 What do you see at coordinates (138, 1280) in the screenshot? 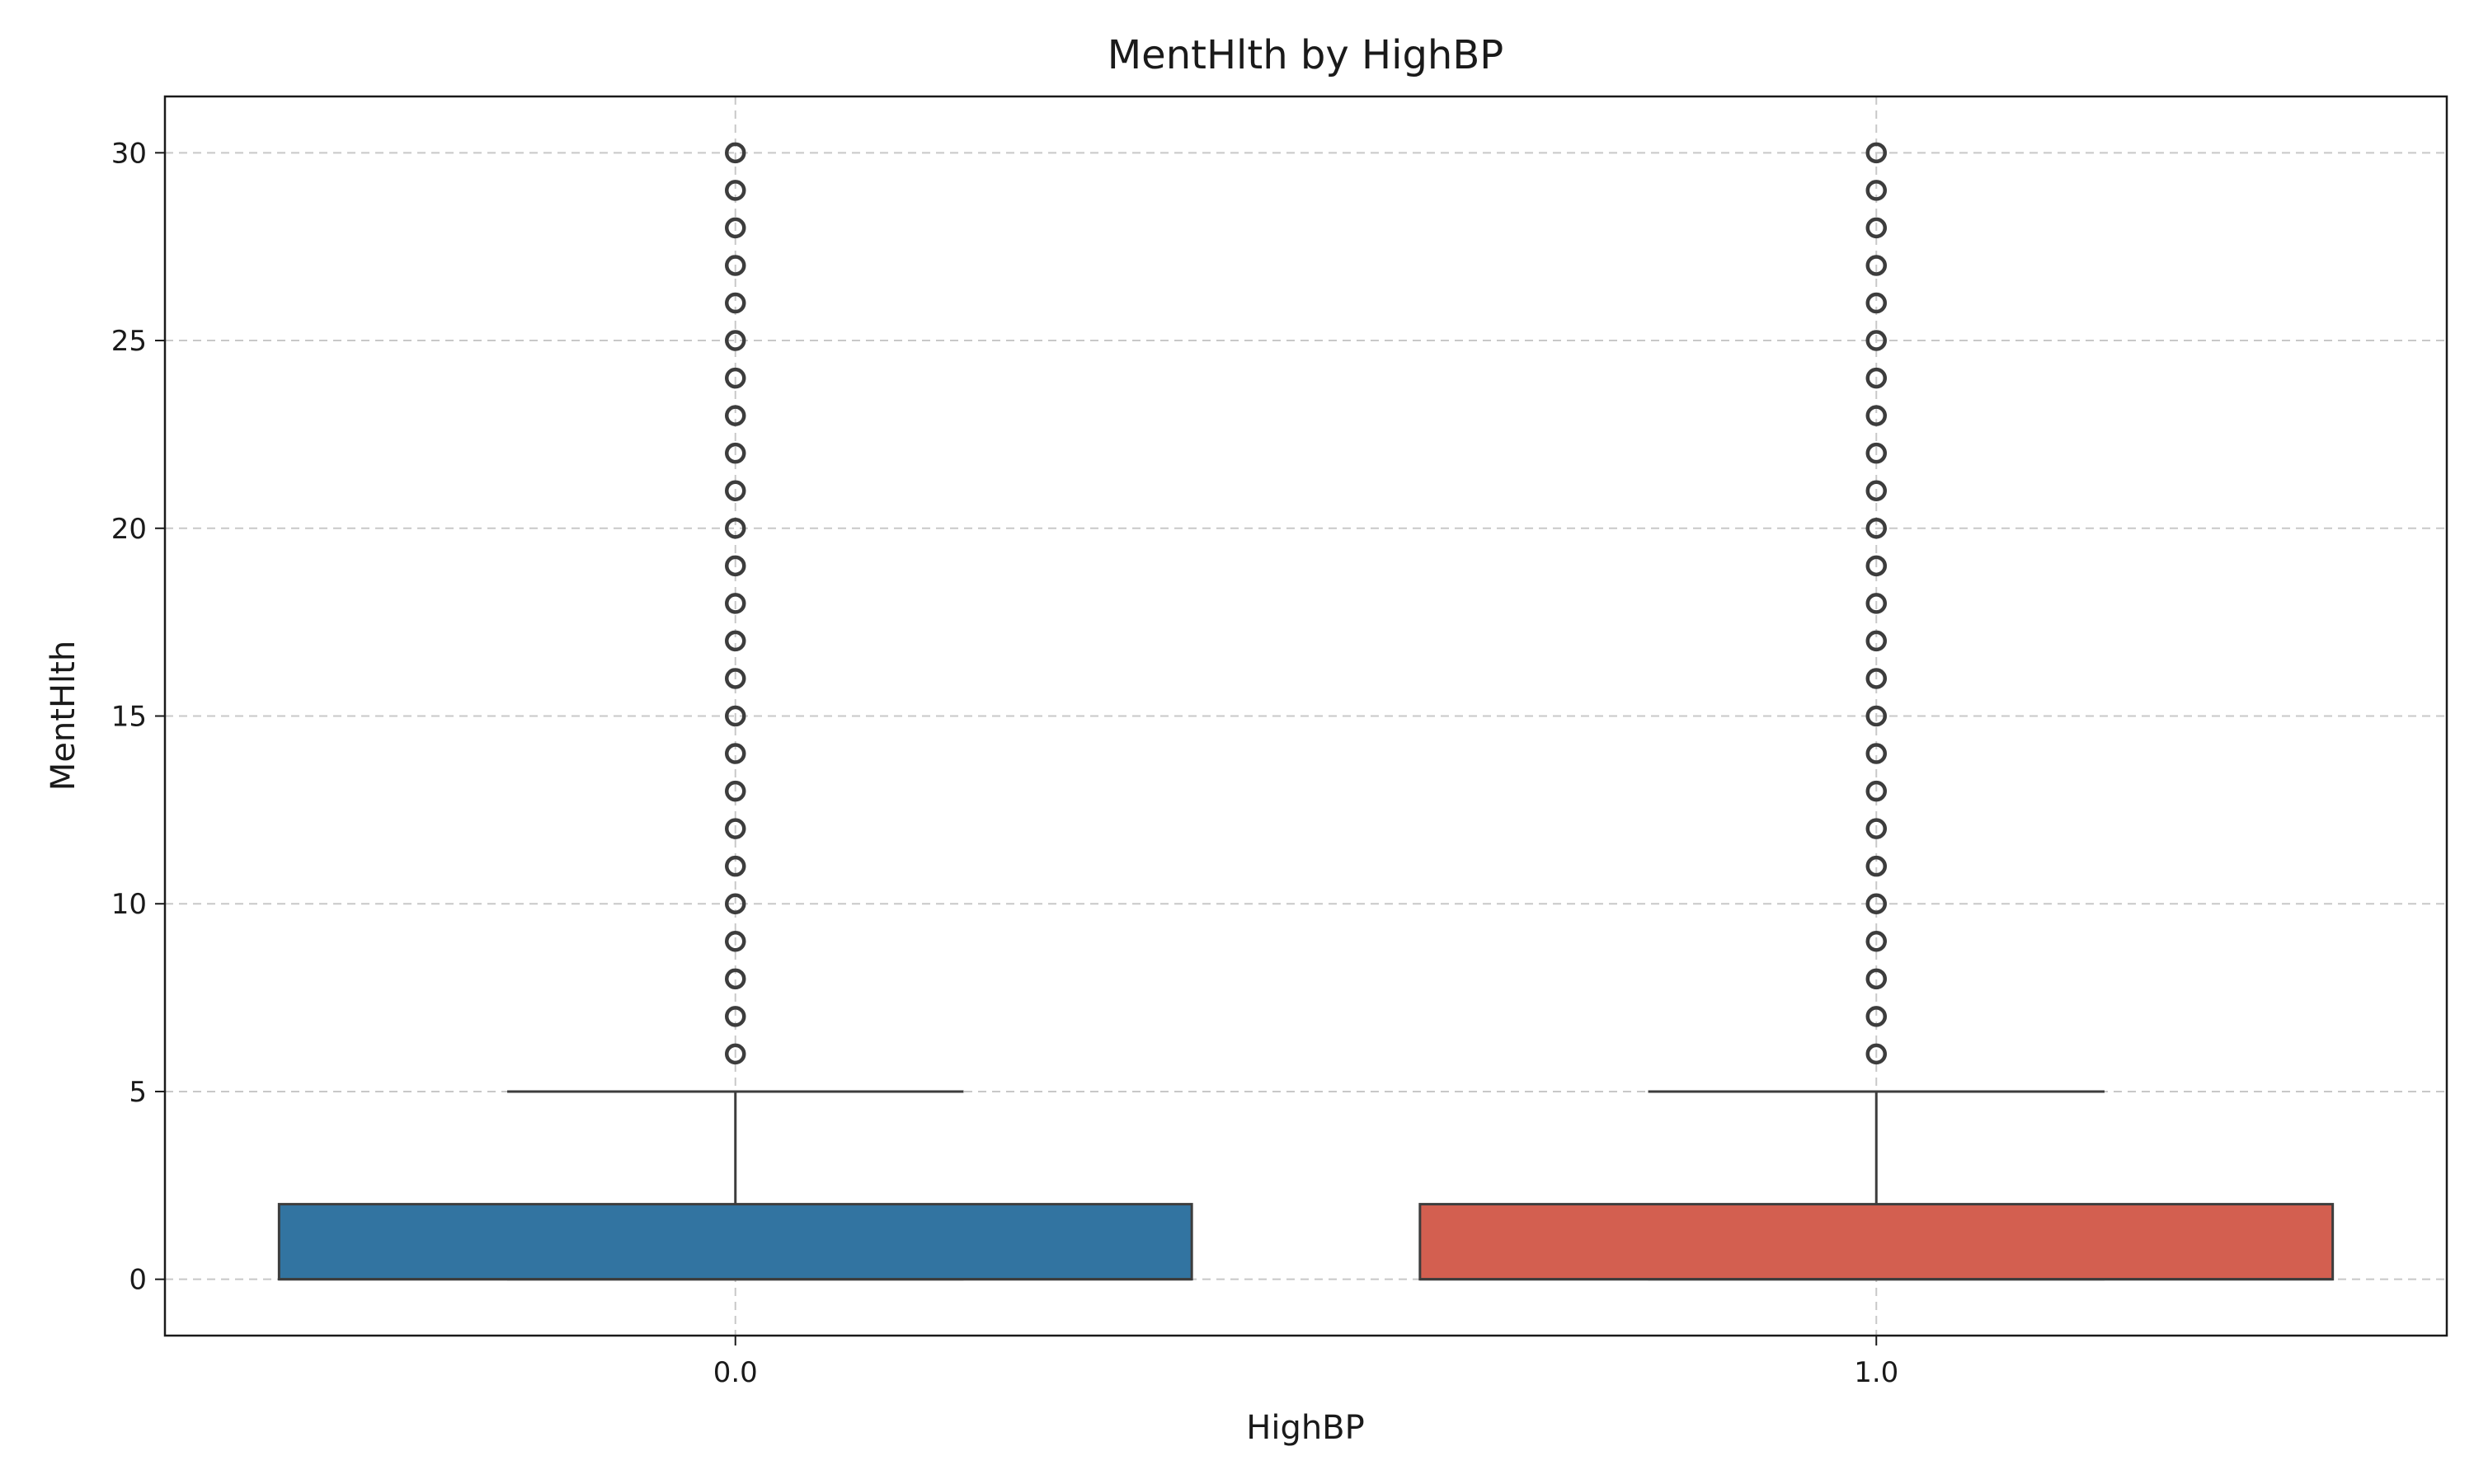
I see `y-tick-label: 0` at bounding box center [138, 1280].